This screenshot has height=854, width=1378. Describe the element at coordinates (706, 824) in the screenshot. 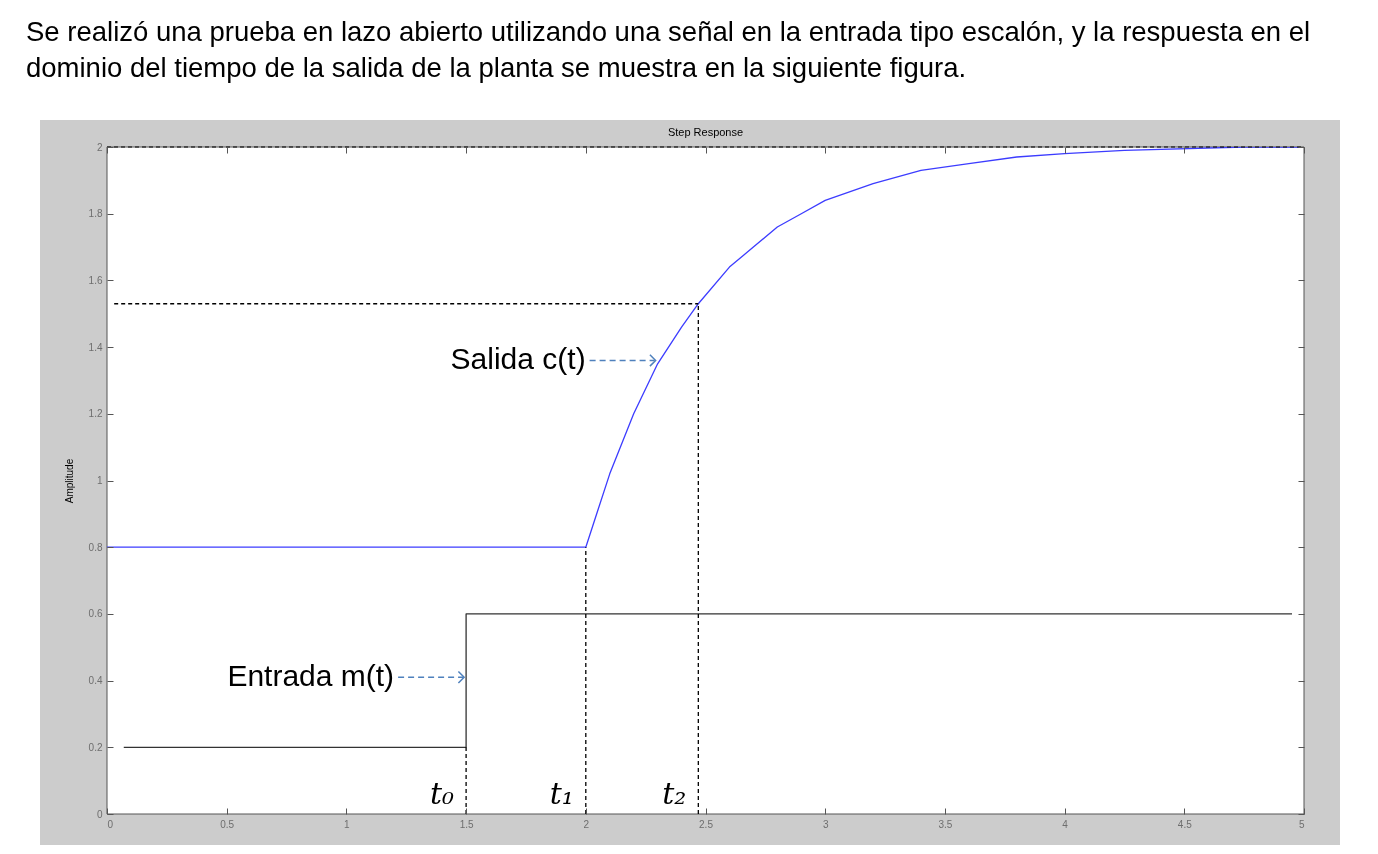

I see `x-tick-label: 2.5` at that location.